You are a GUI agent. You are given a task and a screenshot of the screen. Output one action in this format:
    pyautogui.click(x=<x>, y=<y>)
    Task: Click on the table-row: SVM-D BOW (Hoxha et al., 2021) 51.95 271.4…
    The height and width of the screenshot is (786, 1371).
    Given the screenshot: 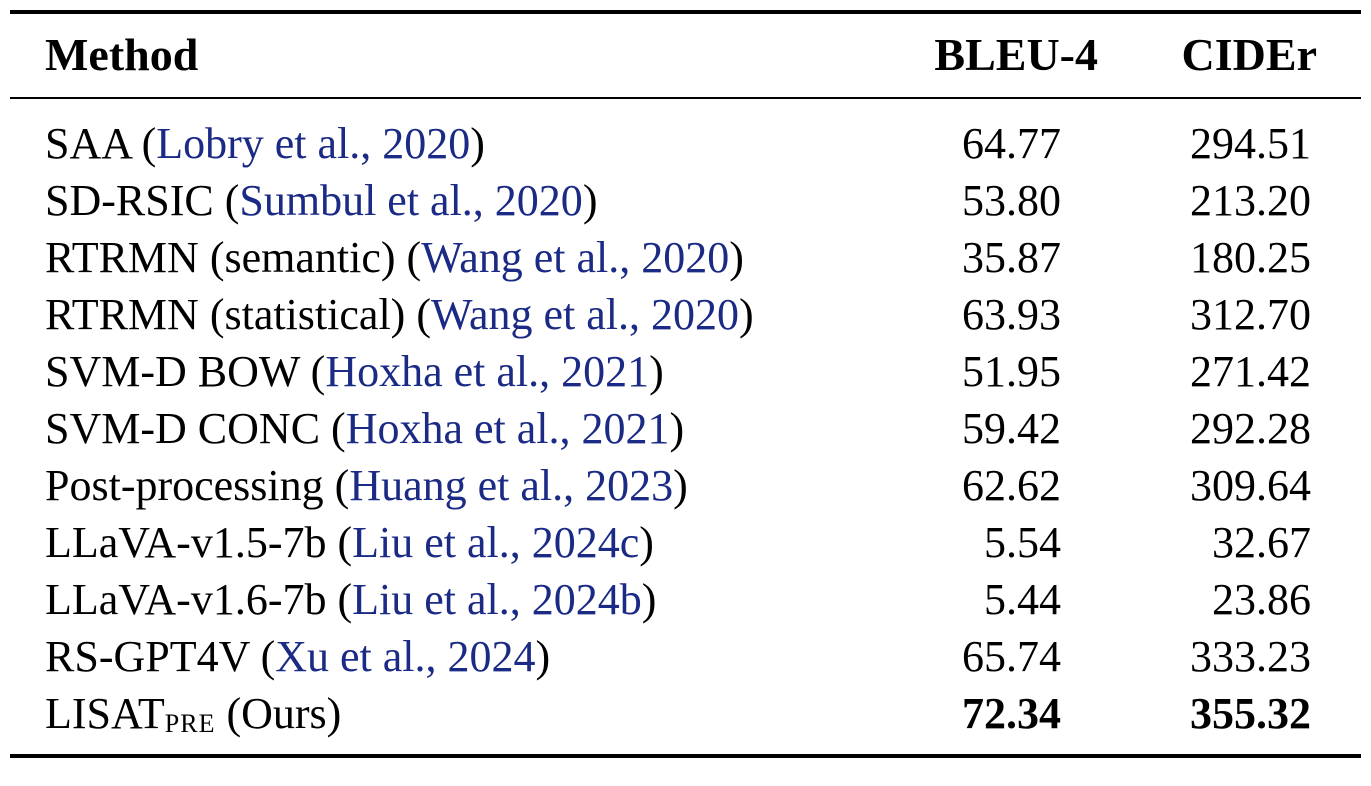 What is the action you would take?
    pyautogui.click(x=685, y=371)
    